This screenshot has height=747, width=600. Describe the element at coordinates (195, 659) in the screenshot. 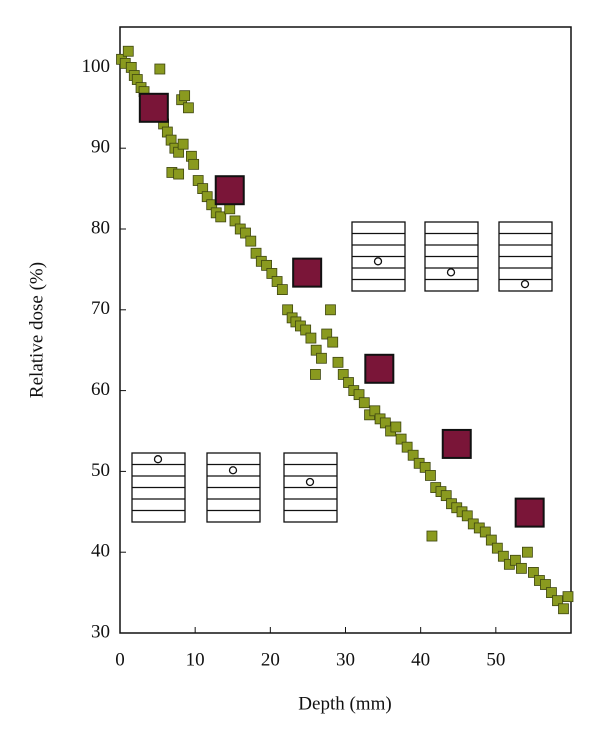

I see `x-tick-label: 10` at that location.